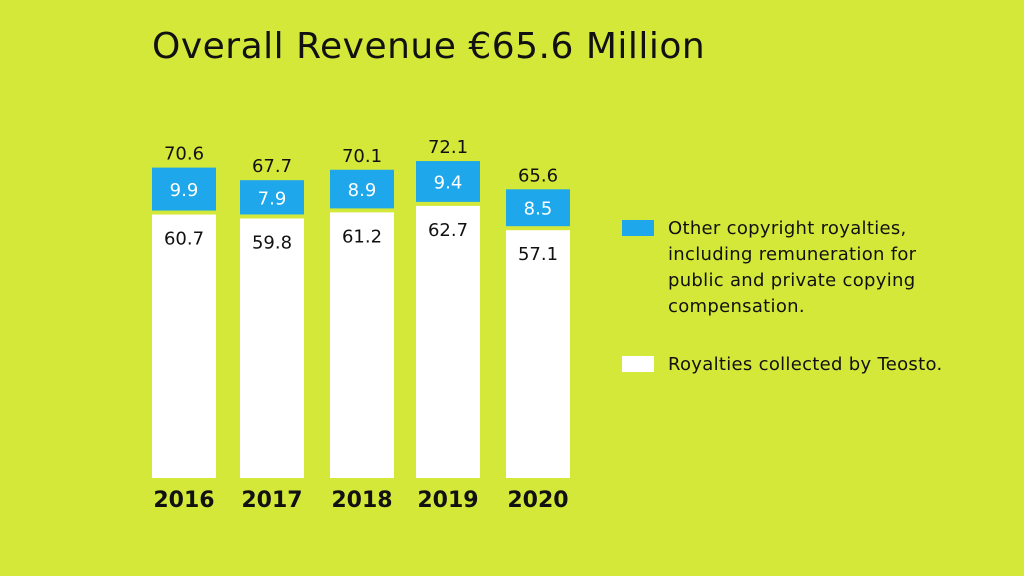  Describe the element at coordinates (272, 166) in the screenshot. I see `total-label-2017: 67.7` at that location.